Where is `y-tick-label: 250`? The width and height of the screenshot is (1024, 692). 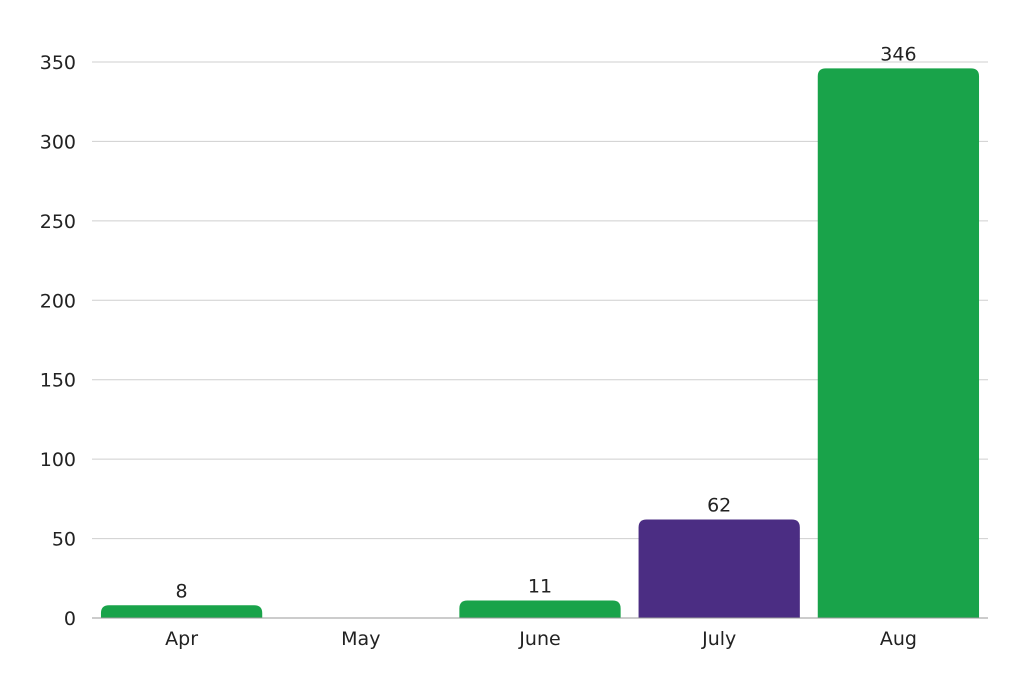 y-tick-label: 250 is located at coordinates (58, 222).